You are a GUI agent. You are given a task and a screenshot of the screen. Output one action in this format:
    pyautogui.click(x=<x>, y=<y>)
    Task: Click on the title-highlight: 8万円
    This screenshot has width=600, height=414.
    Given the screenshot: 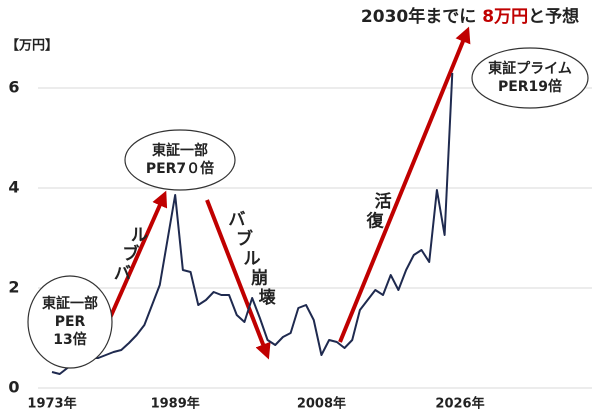 What is the action you would take?
    pyautogui.click(x=505, y=17)
    